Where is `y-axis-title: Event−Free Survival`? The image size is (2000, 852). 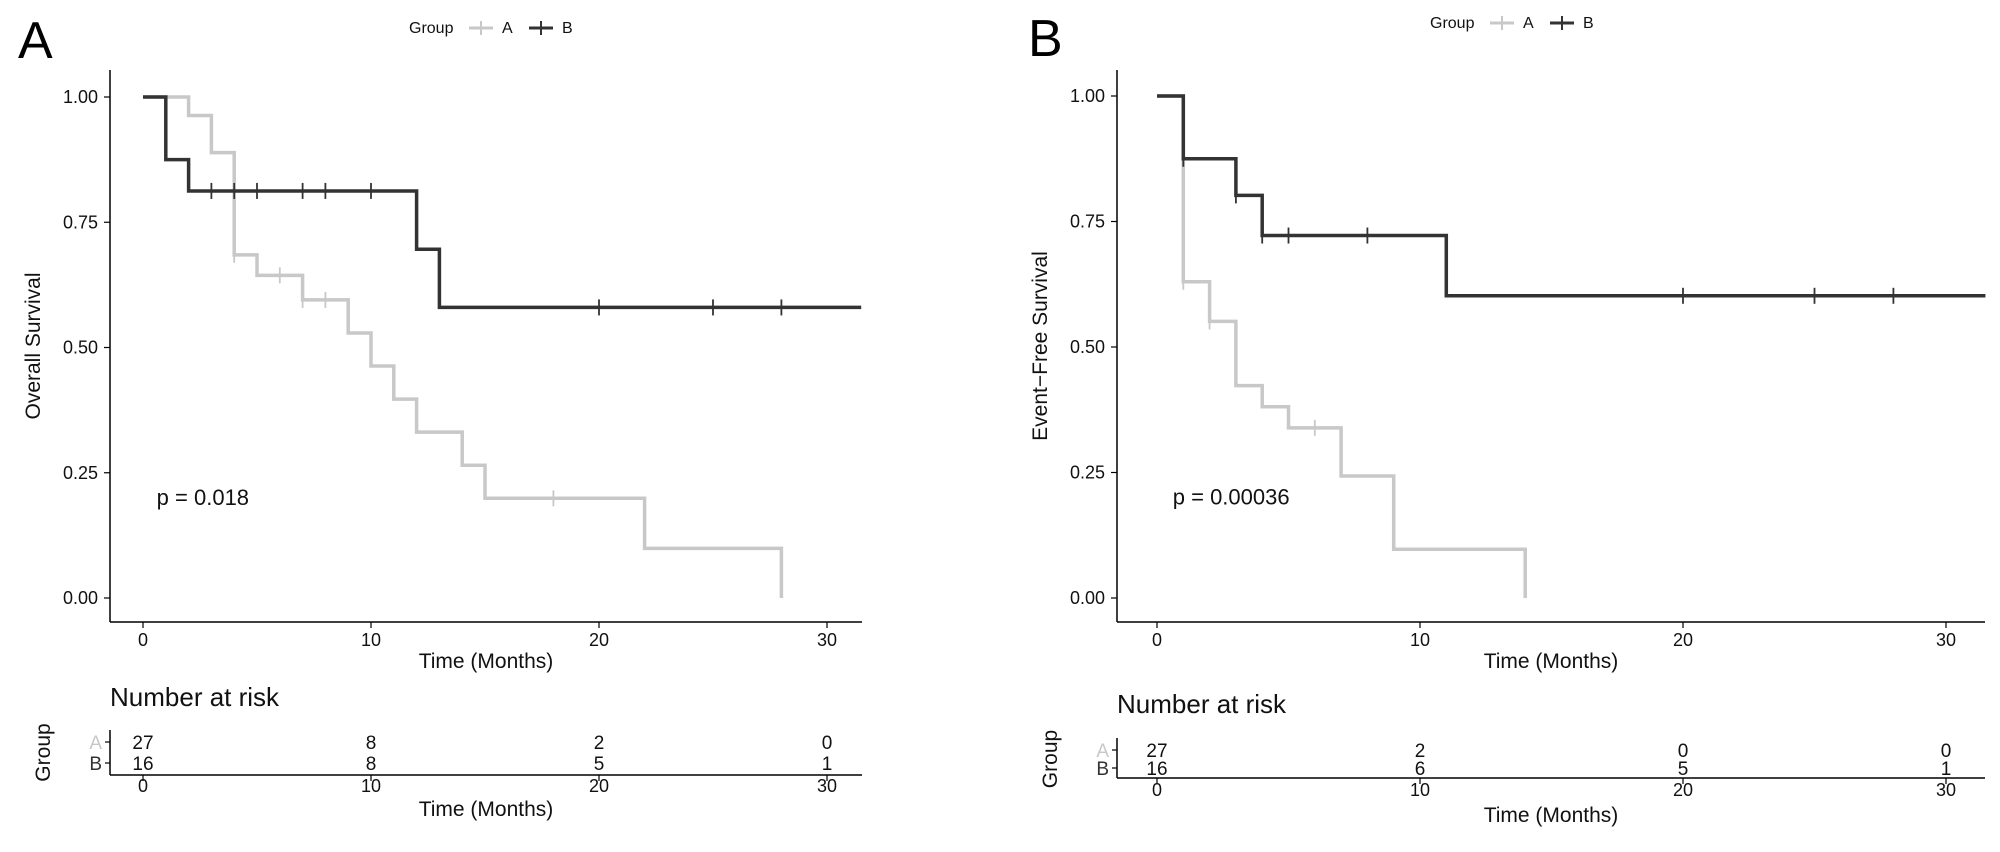 y-axis-title: Event−Free Survival is located at coordinates (1040, 346).